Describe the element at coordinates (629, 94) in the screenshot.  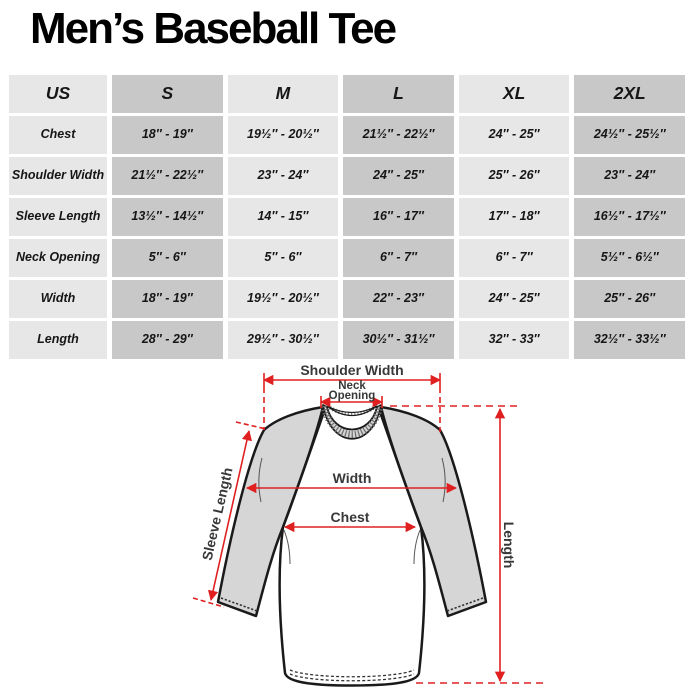
I see `column-header-2xl: 2XL` at that location.